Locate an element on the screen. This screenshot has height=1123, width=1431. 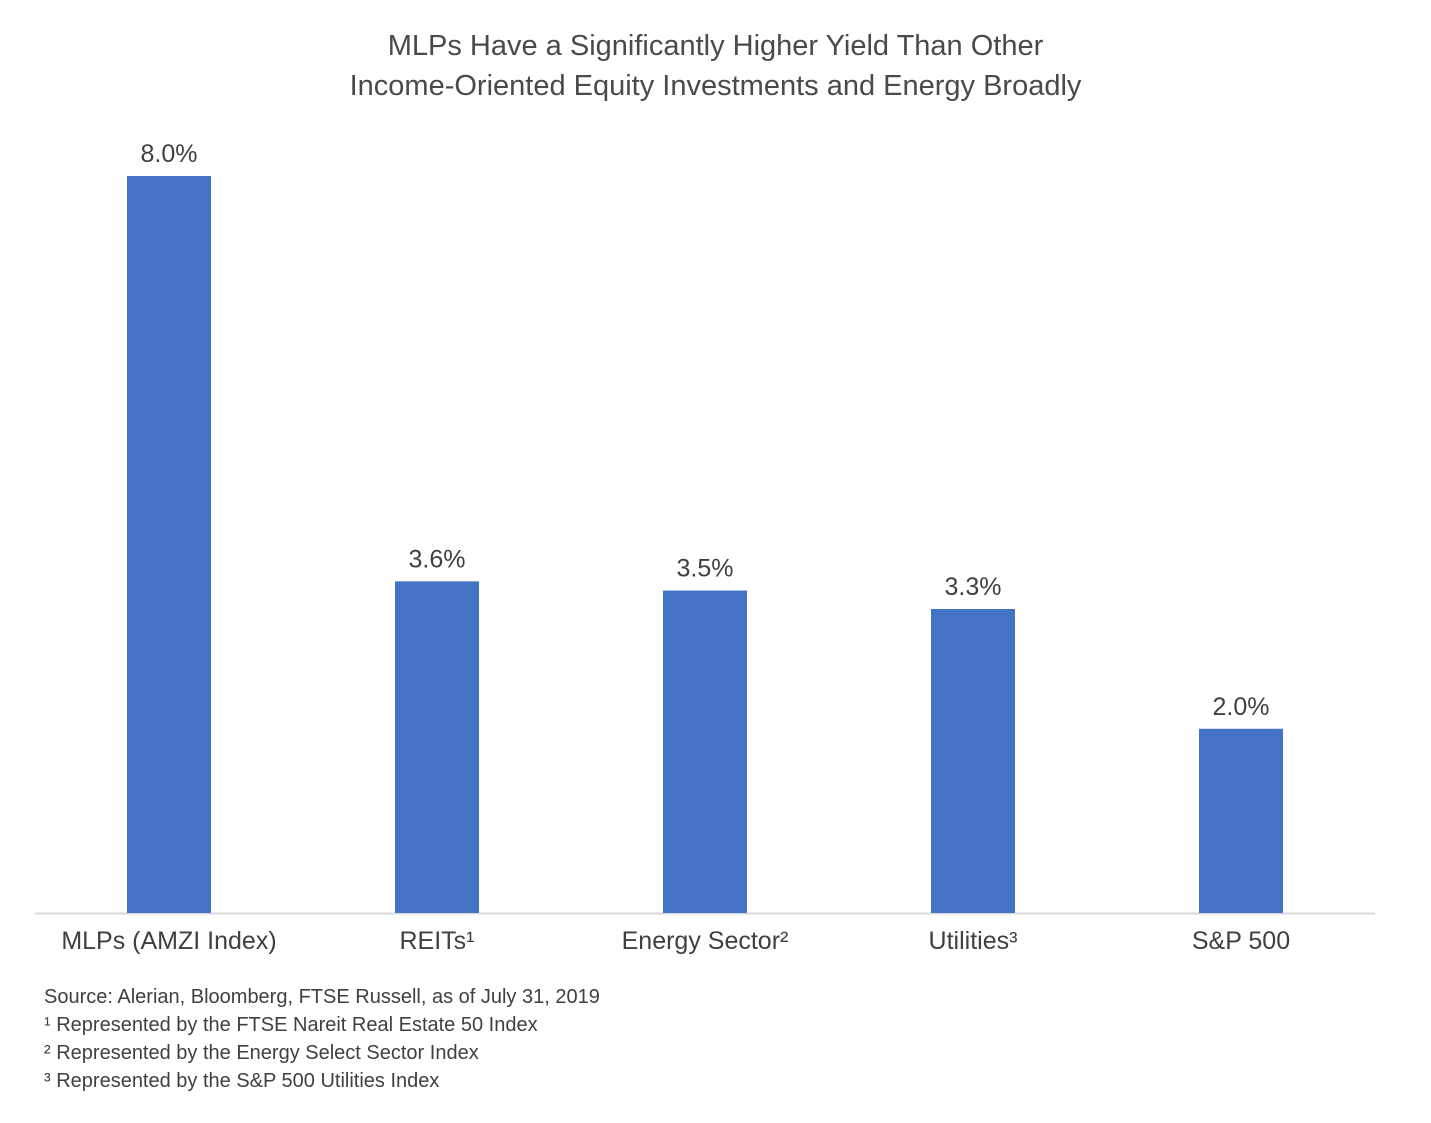
data-label-3: 3.3% is located at coordinates (973, 587).